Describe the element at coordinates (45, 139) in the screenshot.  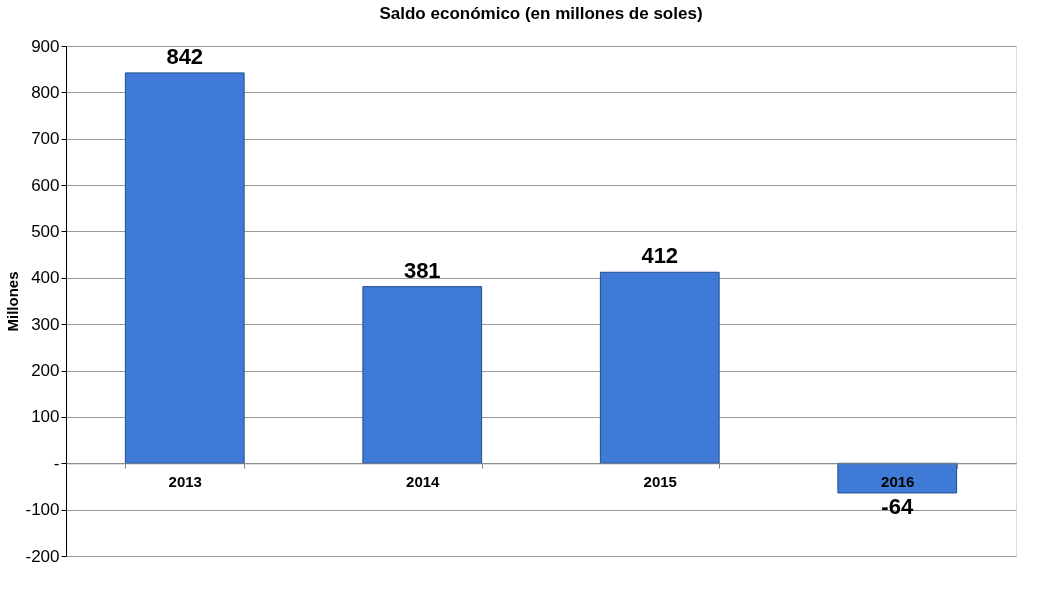
I see `y-tick-label: 700` at that location.